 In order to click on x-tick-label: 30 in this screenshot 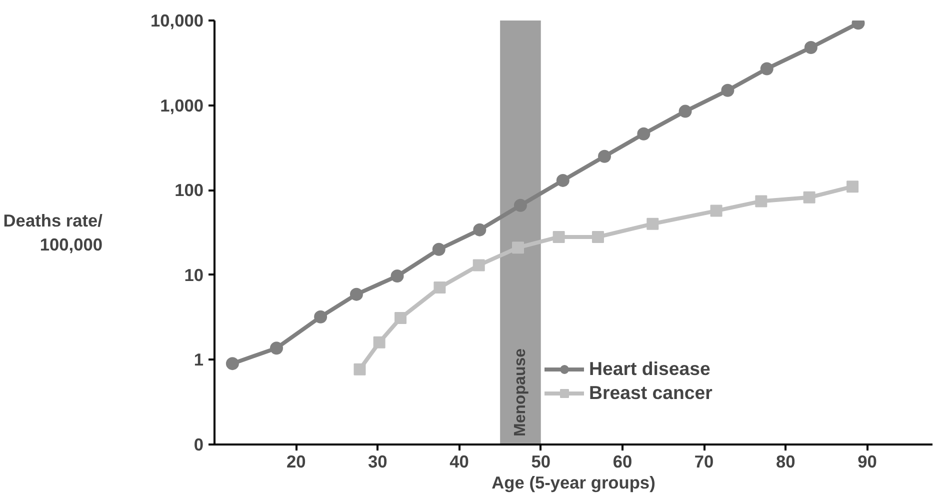, I will do `click(378, 462)`.